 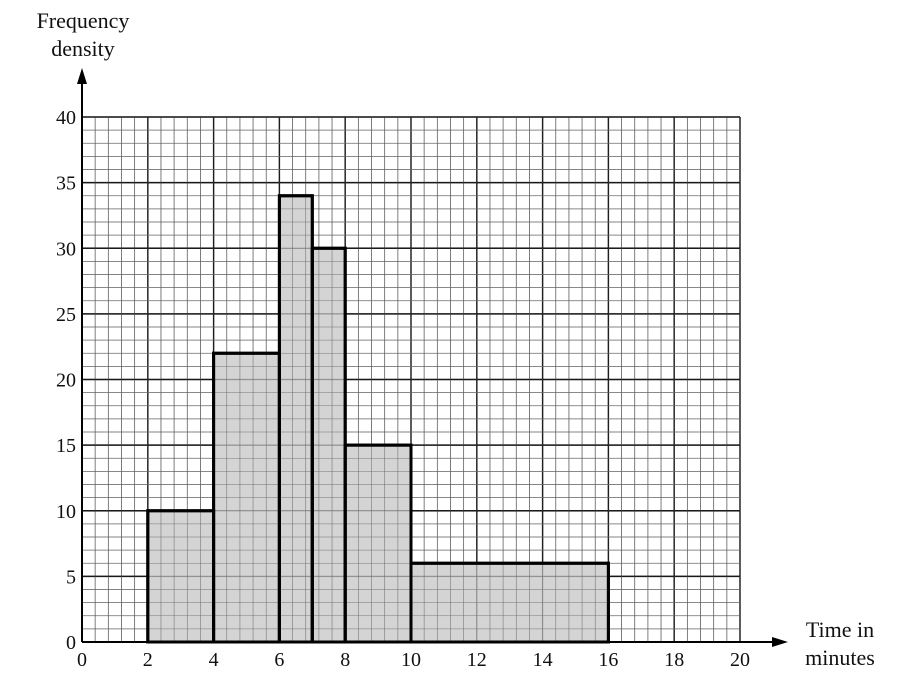 What do you see at coordinates (66, 512) in the screenshot?
I see `y-tick-label: 10` at bounding box center [66, 512].